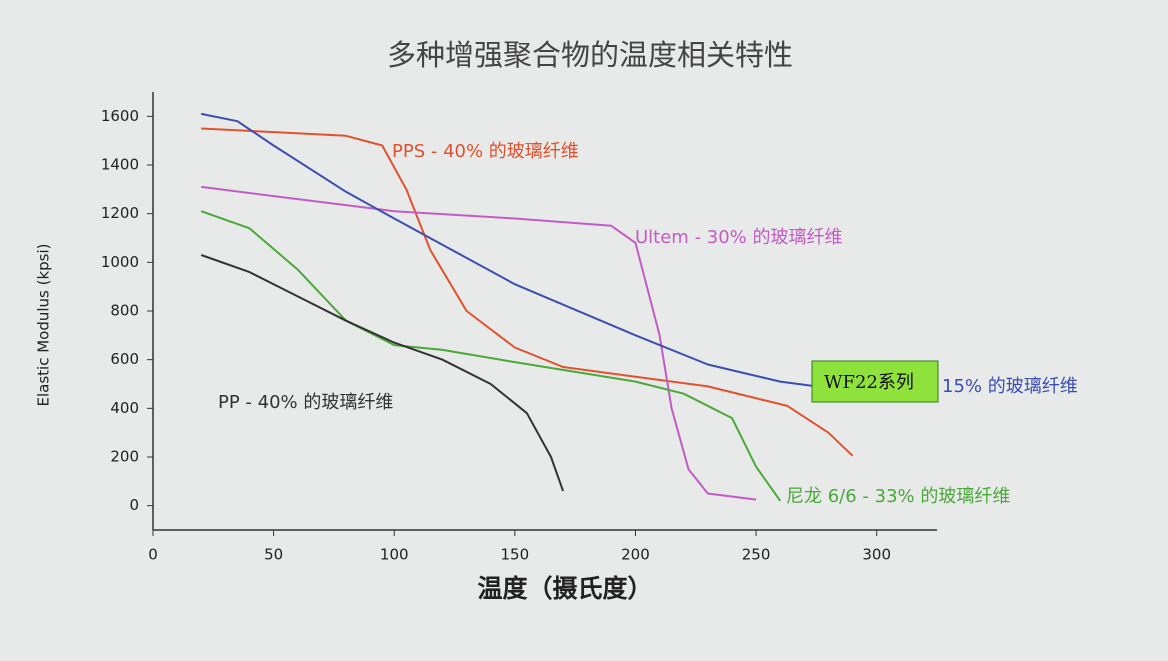 The height and width of the screenshot is (661, 1168). Describe the element at coordinates (153, 555) in the screenshot. I see `x-tick-label: 0` at that location.